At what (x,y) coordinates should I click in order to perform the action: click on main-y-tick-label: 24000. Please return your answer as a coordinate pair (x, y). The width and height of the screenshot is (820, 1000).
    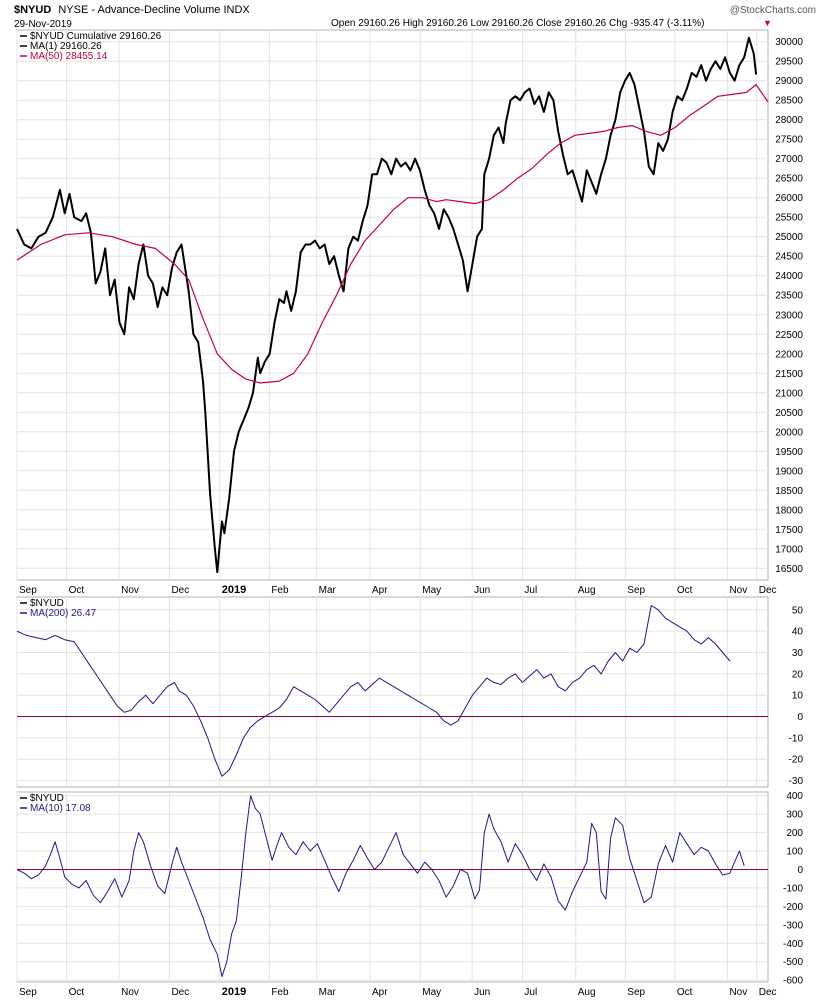
    Looking at the image, I should click on (789, 276).